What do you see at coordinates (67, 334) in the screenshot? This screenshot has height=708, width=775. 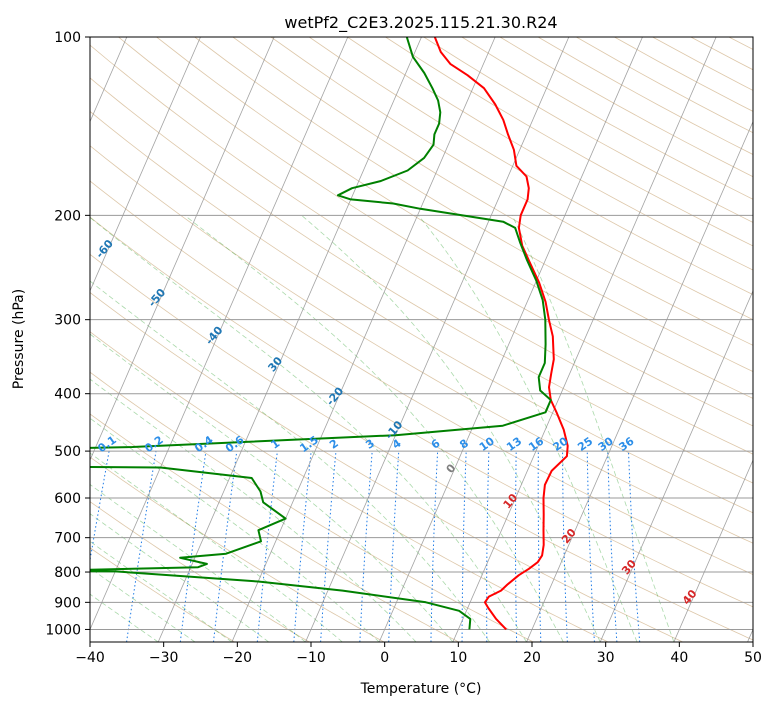 I see `y-axis-ticks: 100 200 300 400 500 600 700 800 900 1000` at bounding box center [67, 334].